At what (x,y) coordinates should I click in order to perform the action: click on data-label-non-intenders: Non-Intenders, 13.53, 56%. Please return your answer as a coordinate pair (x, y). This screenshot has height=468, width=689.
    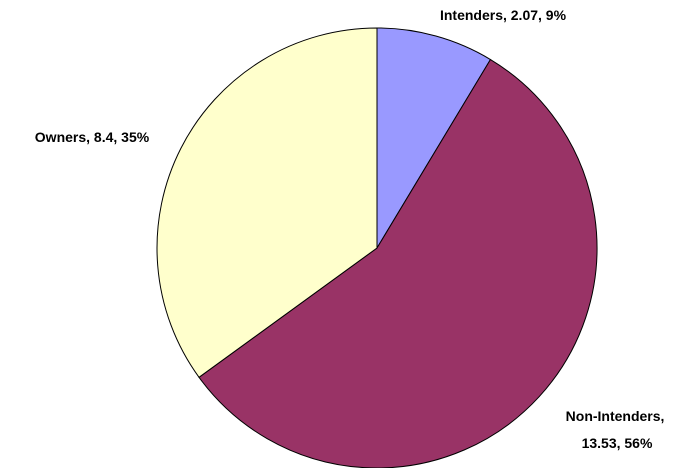
    Looking at the image, I should click on (617, 429).